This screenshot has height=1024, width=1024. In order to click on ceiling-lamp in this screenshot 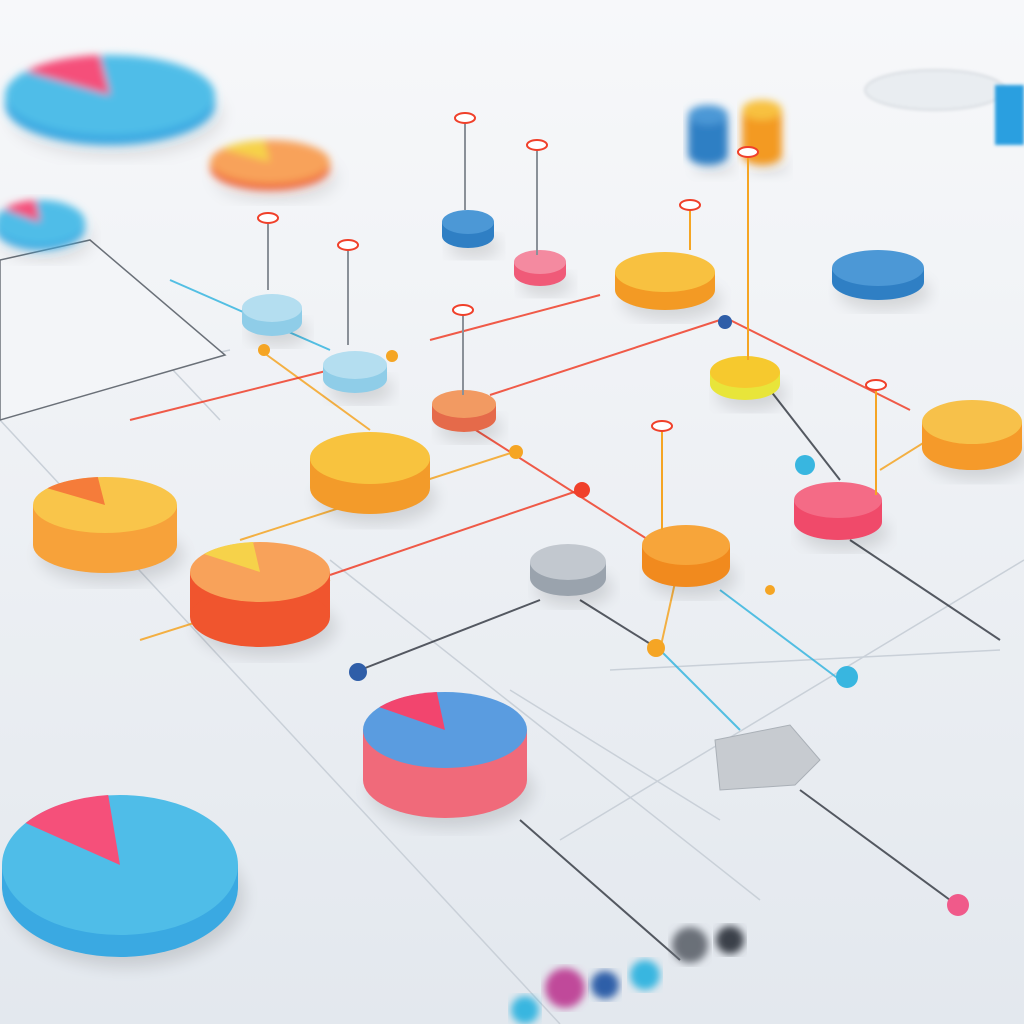, I will do `click(935, 90)`.